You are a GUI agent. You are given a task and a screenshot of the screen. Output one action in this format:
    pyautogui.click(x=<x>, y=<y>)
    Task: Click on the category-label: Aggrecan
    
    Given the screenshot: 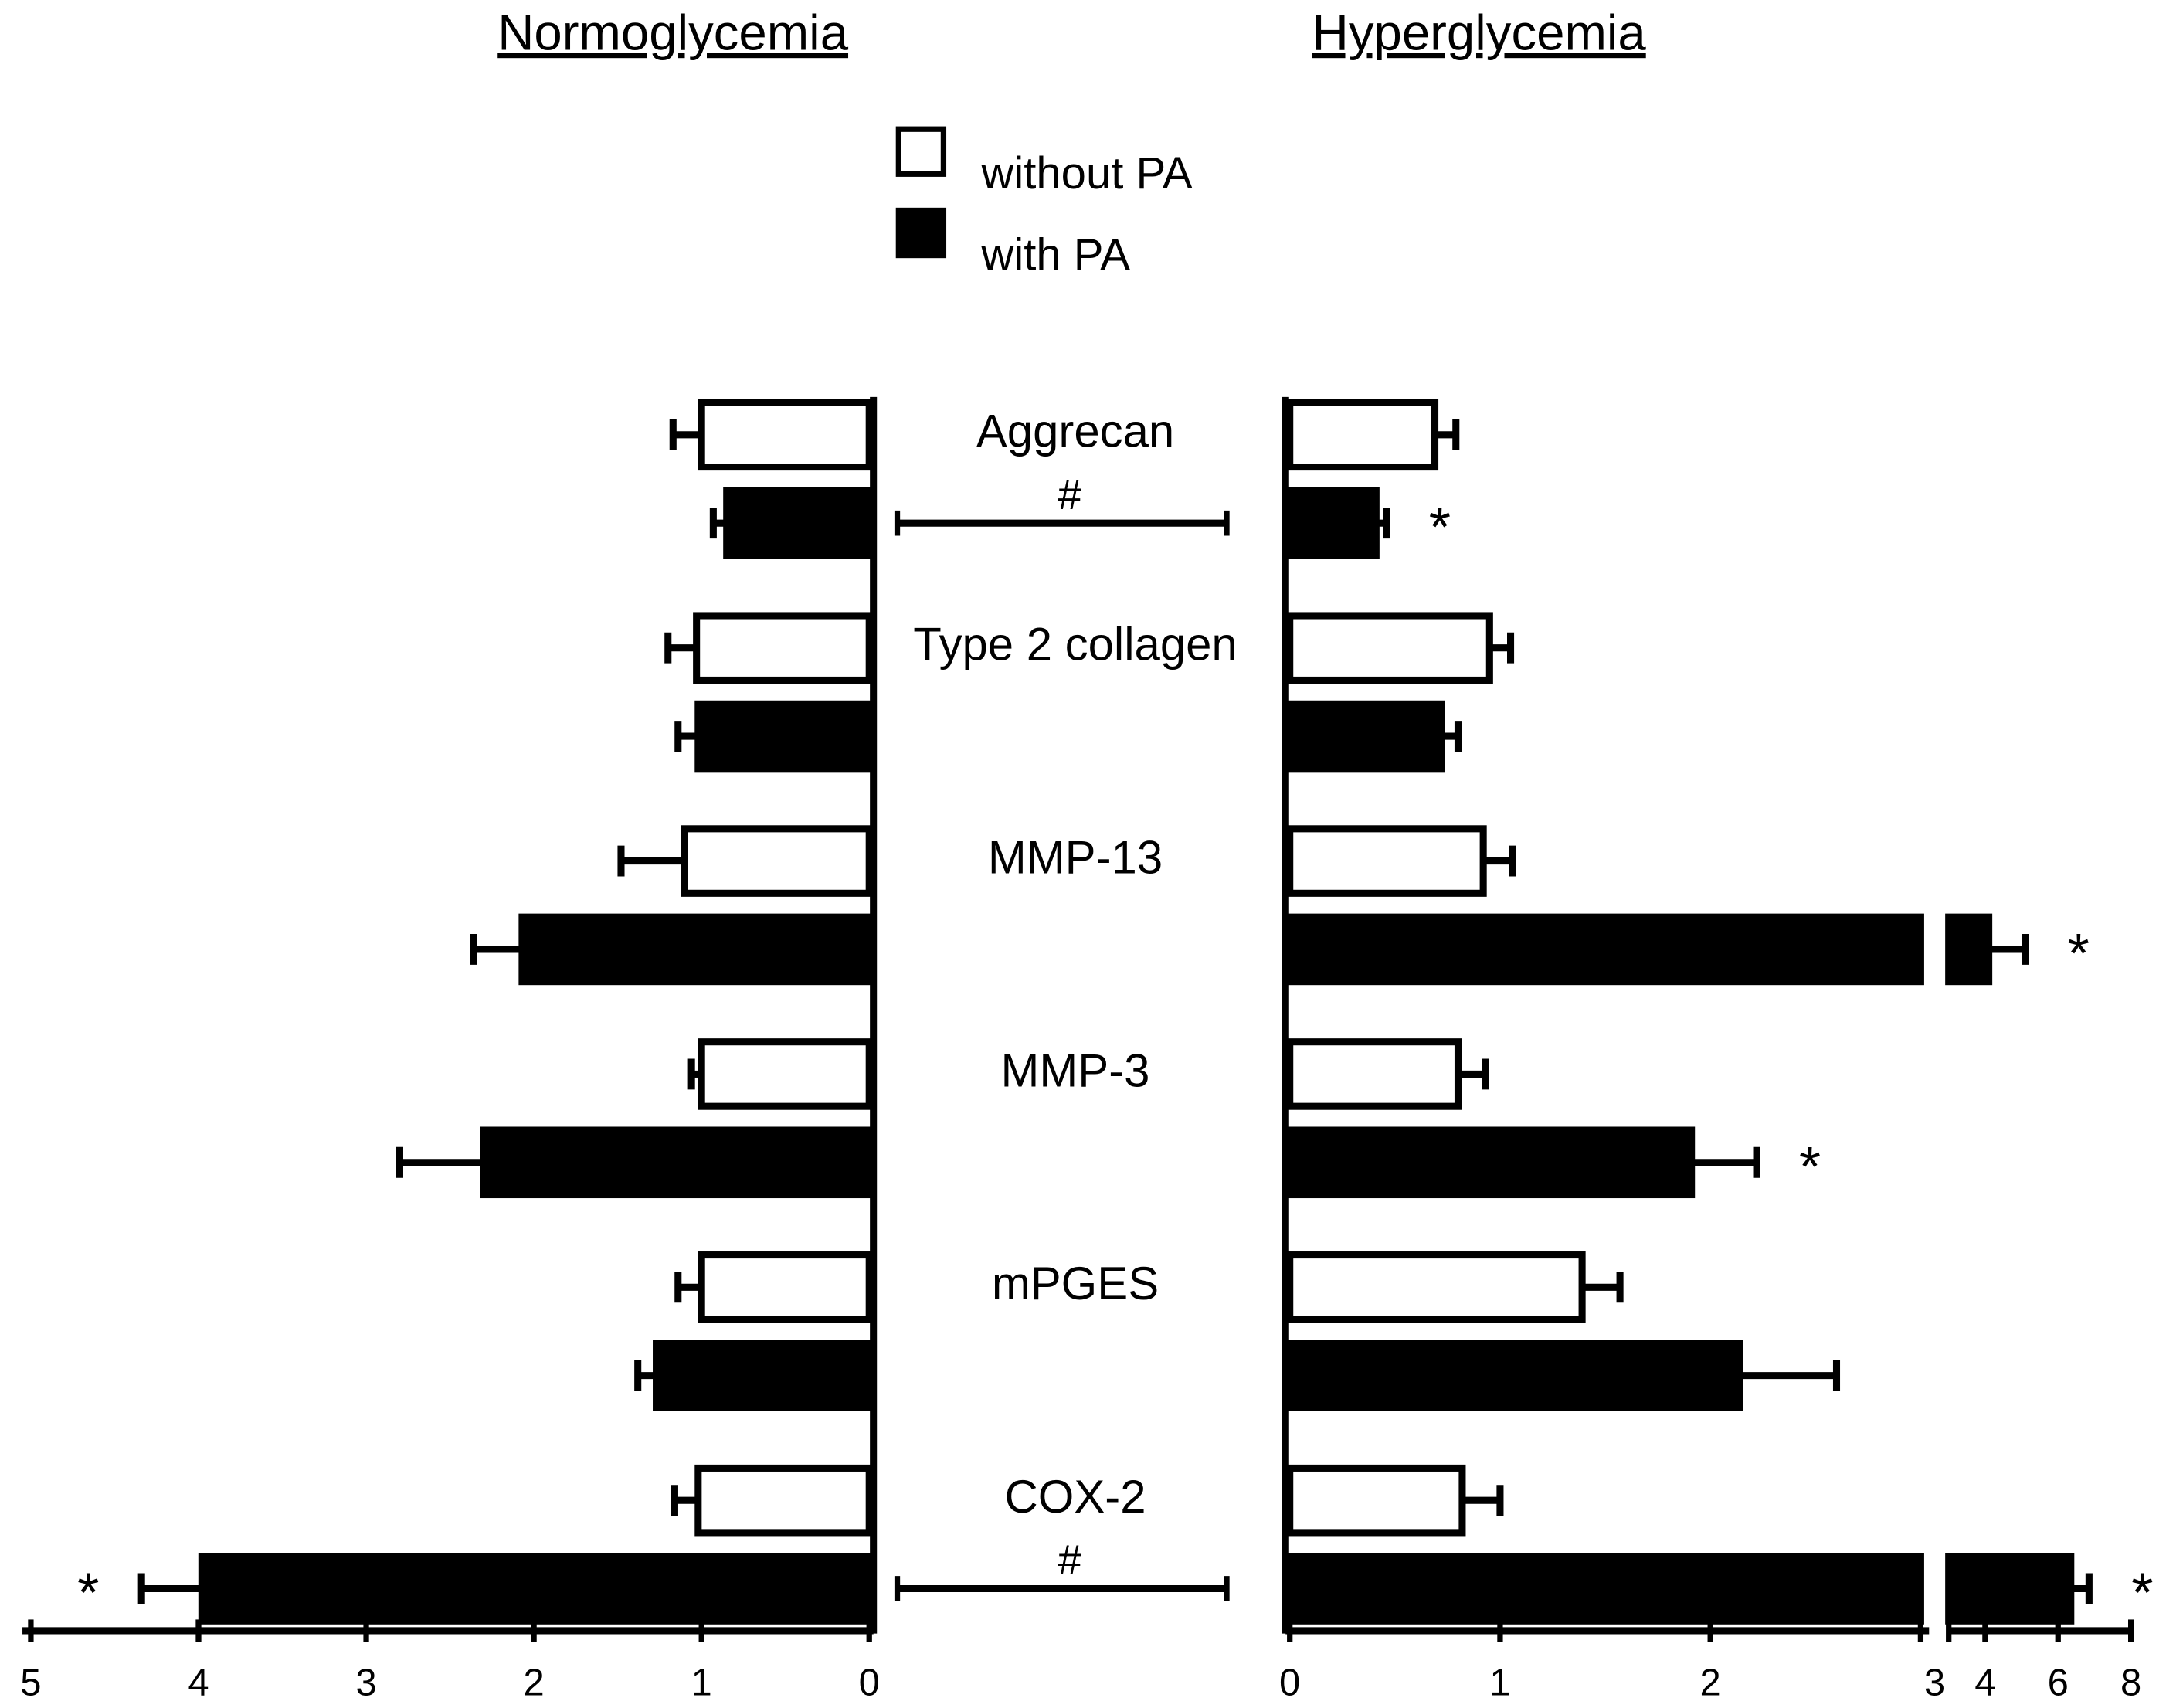 What is the action you would take?
    pyautogui.click(x=1075, y=431)
    